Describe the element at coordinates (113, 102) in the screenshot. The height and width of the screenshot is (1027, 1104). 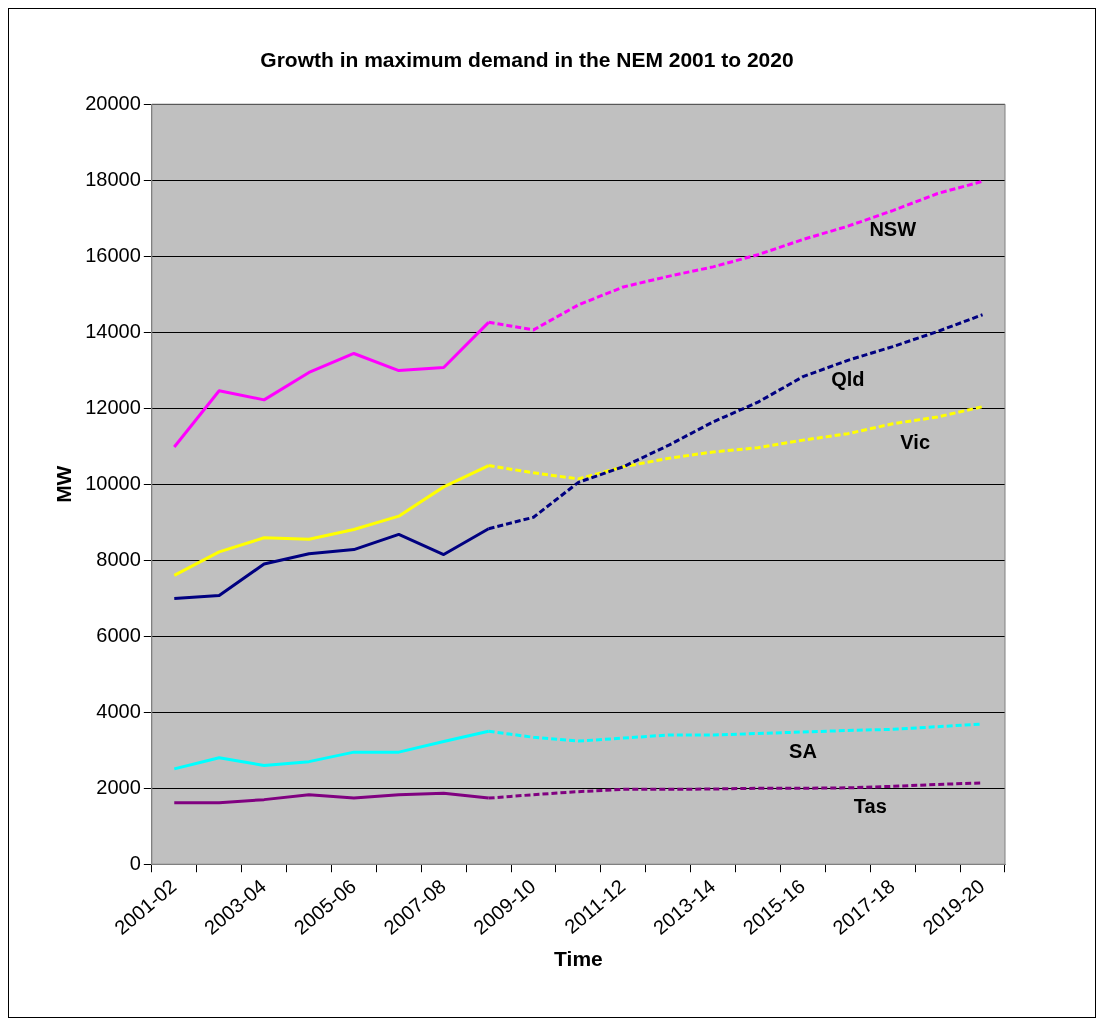
I see `y-tick-label: 20000` at that location.